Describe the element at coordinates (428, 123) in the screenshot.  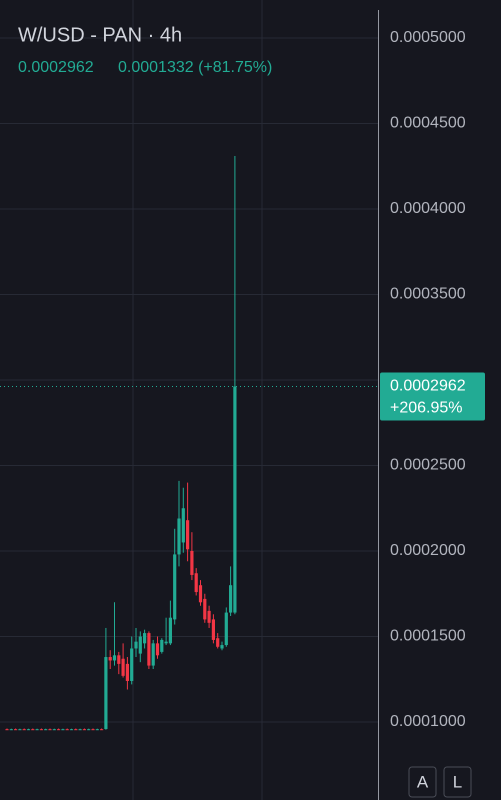
I see `y-tick-label: 0.0004500` at that location.